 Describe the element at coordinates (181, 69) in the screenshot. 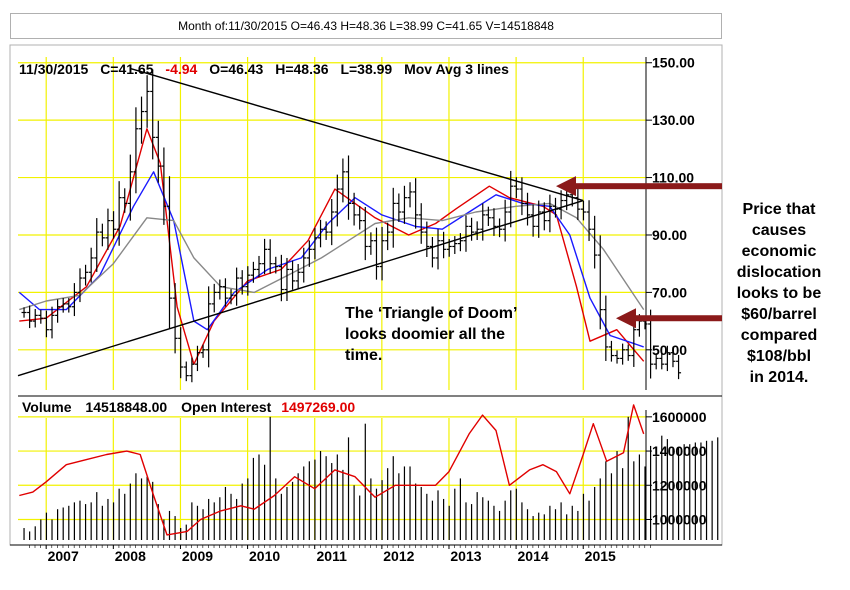

I see `info-change: -4.94` at that location.